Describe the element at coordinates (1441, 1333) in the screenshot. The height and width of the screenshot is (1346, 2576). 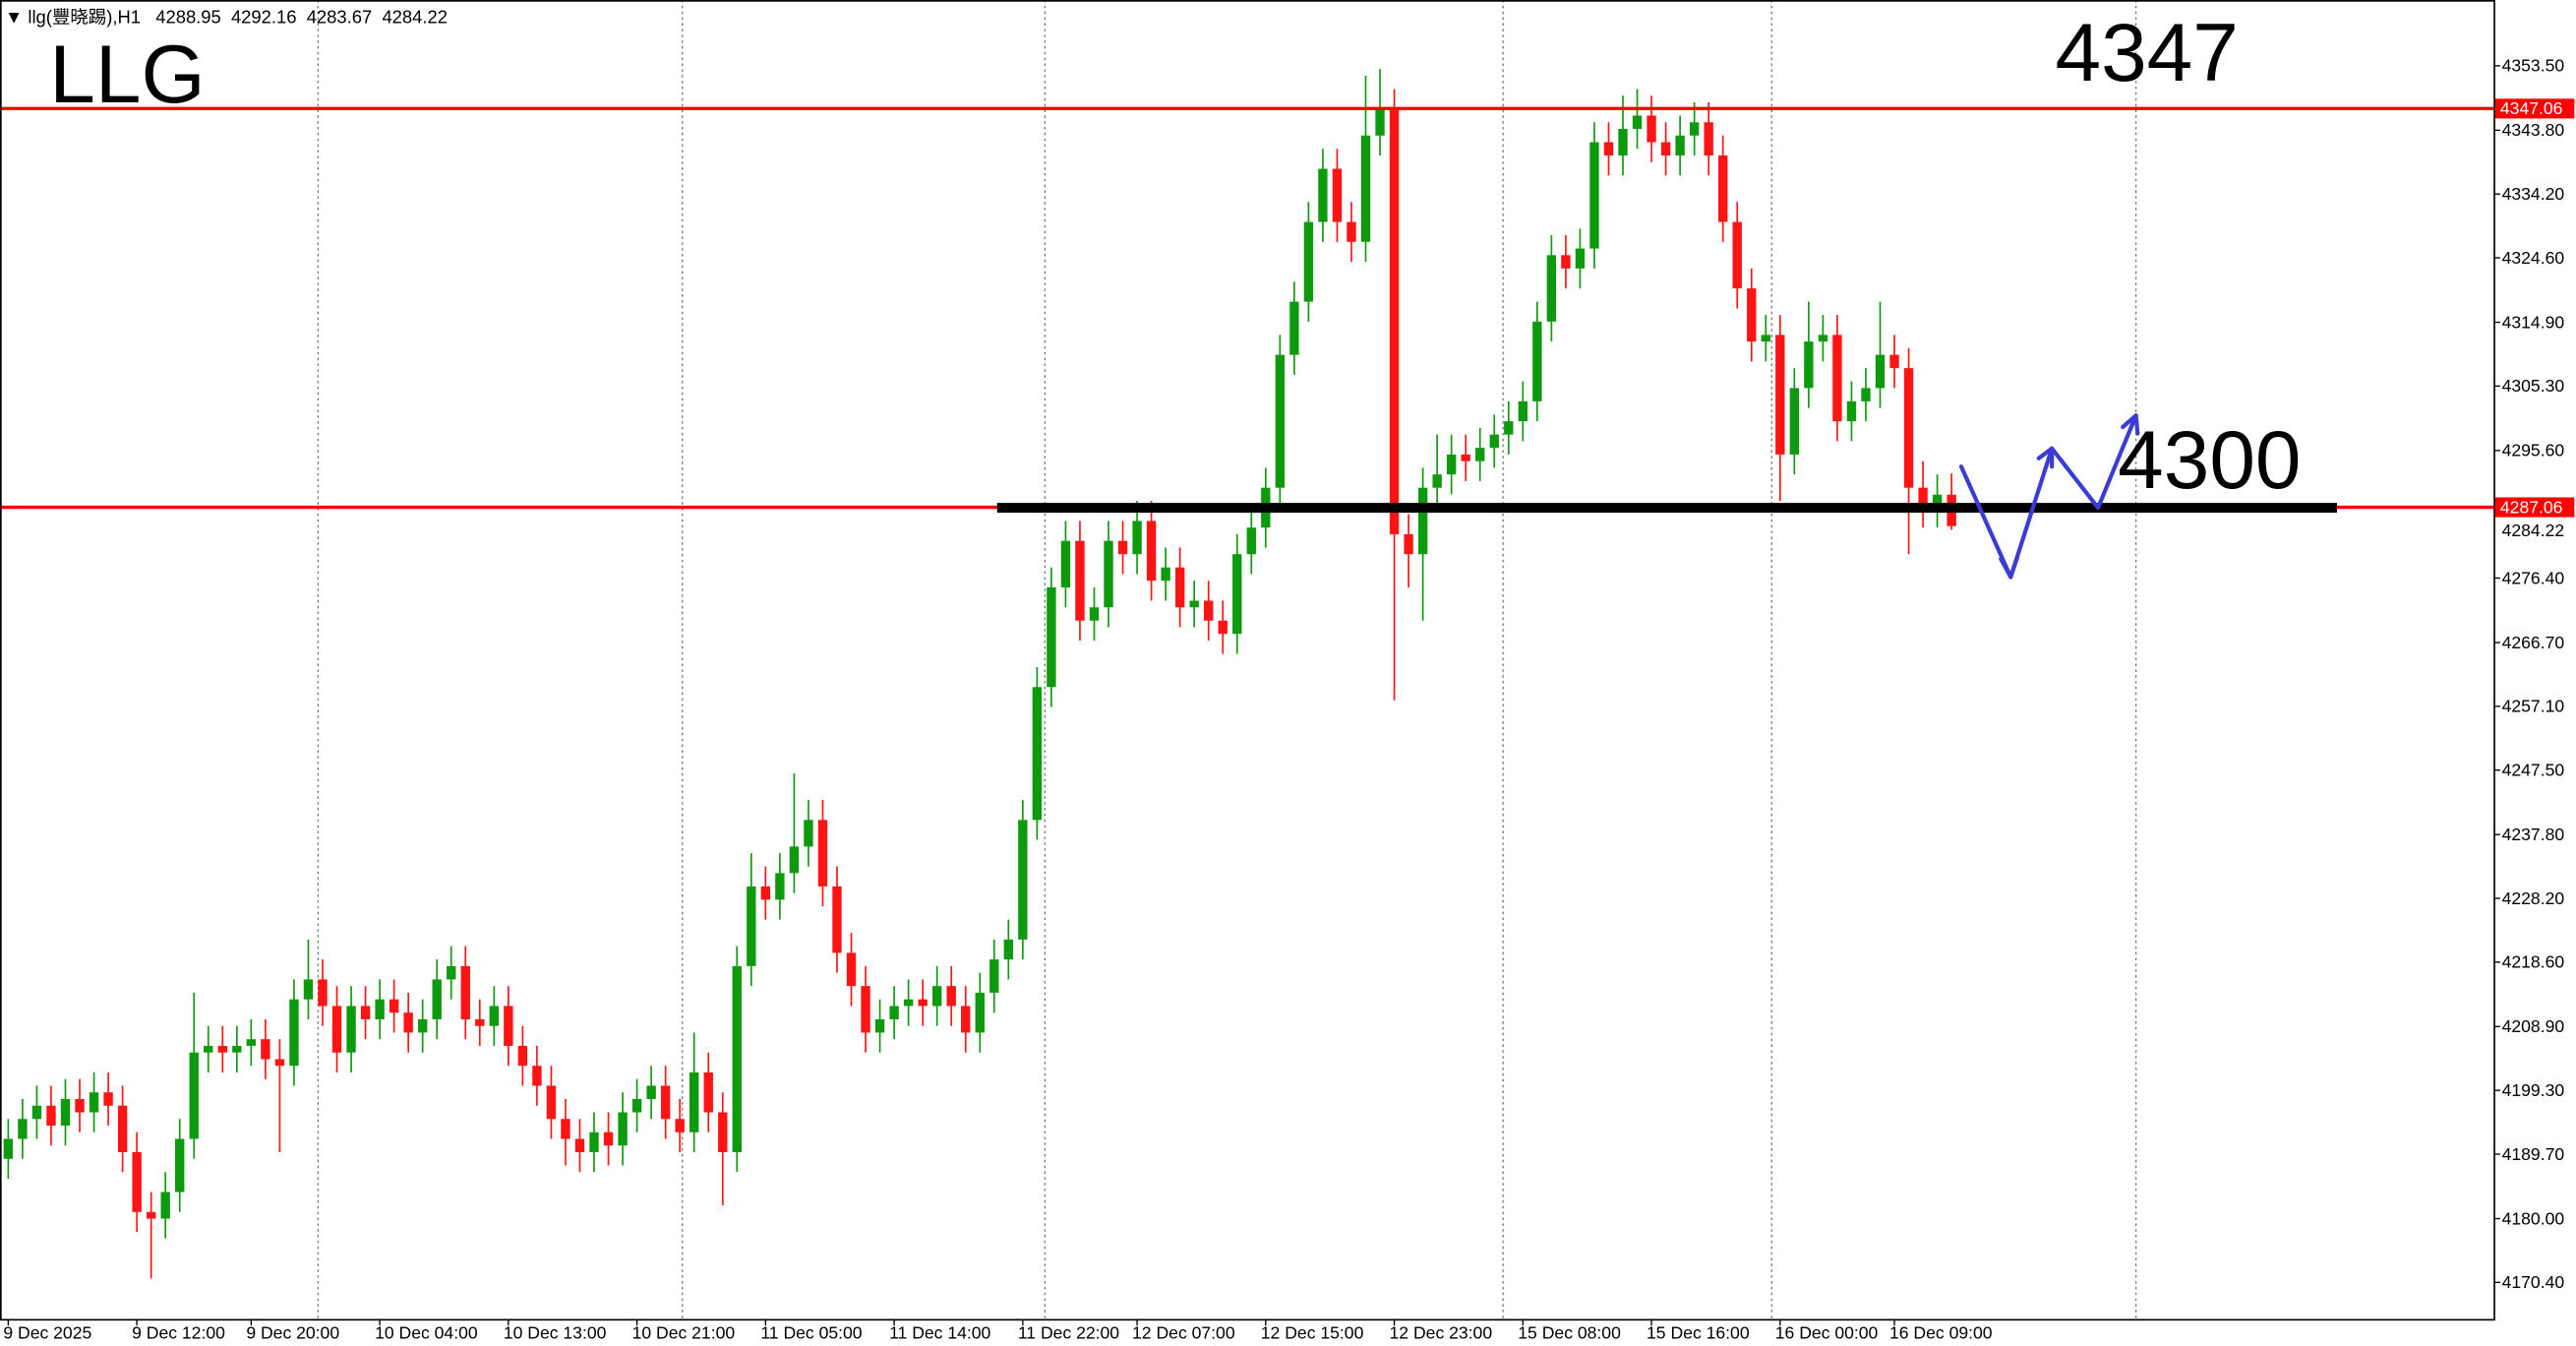
I see `x-tick-label: 12 Dec 23:00` at that location.